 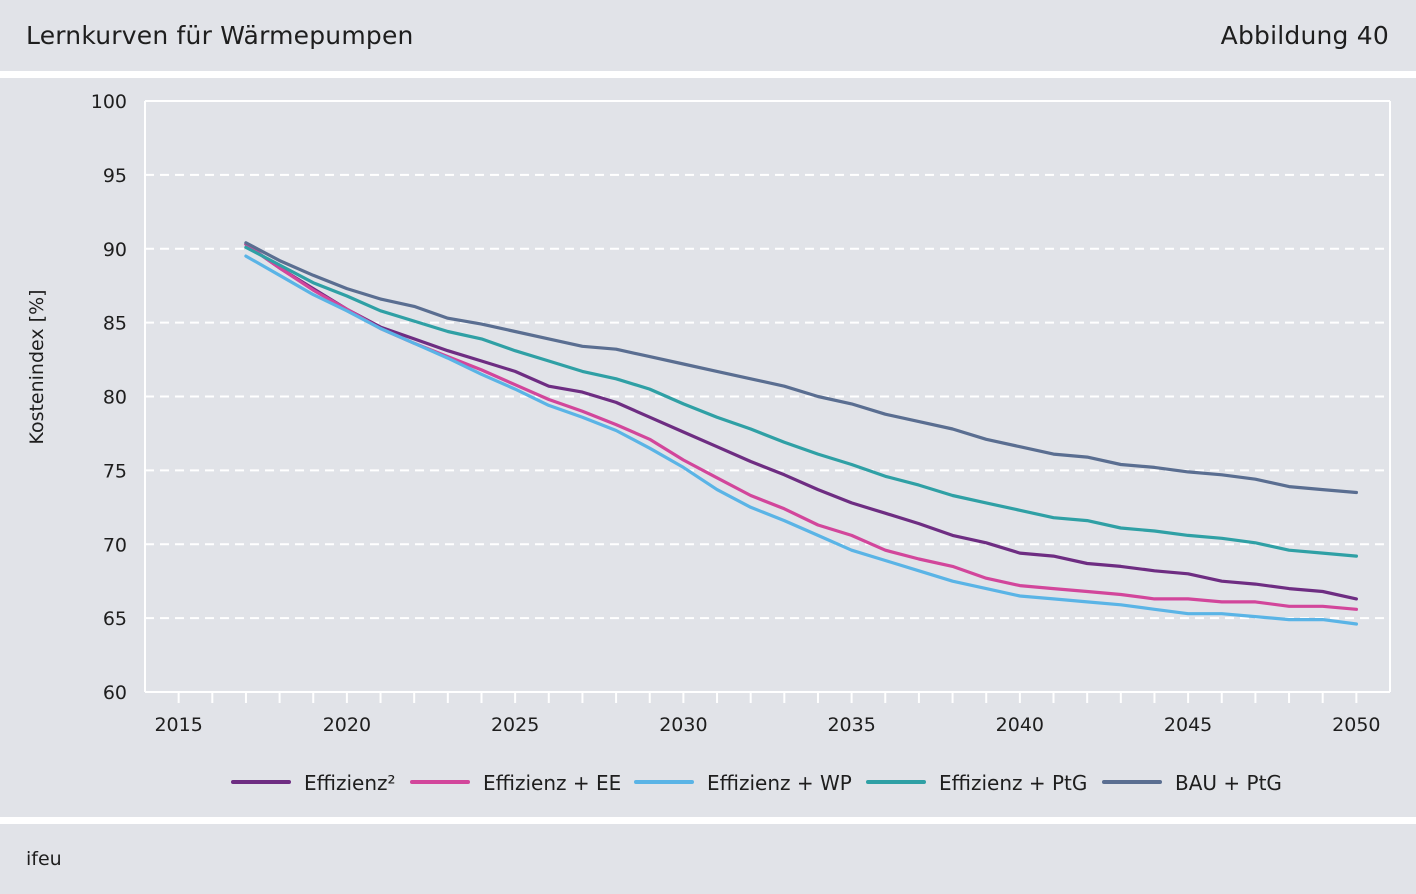 I want to click on header-bar: Lernkurven für Wärmepumpen Abbildung 40, so click(x=708, y=35).